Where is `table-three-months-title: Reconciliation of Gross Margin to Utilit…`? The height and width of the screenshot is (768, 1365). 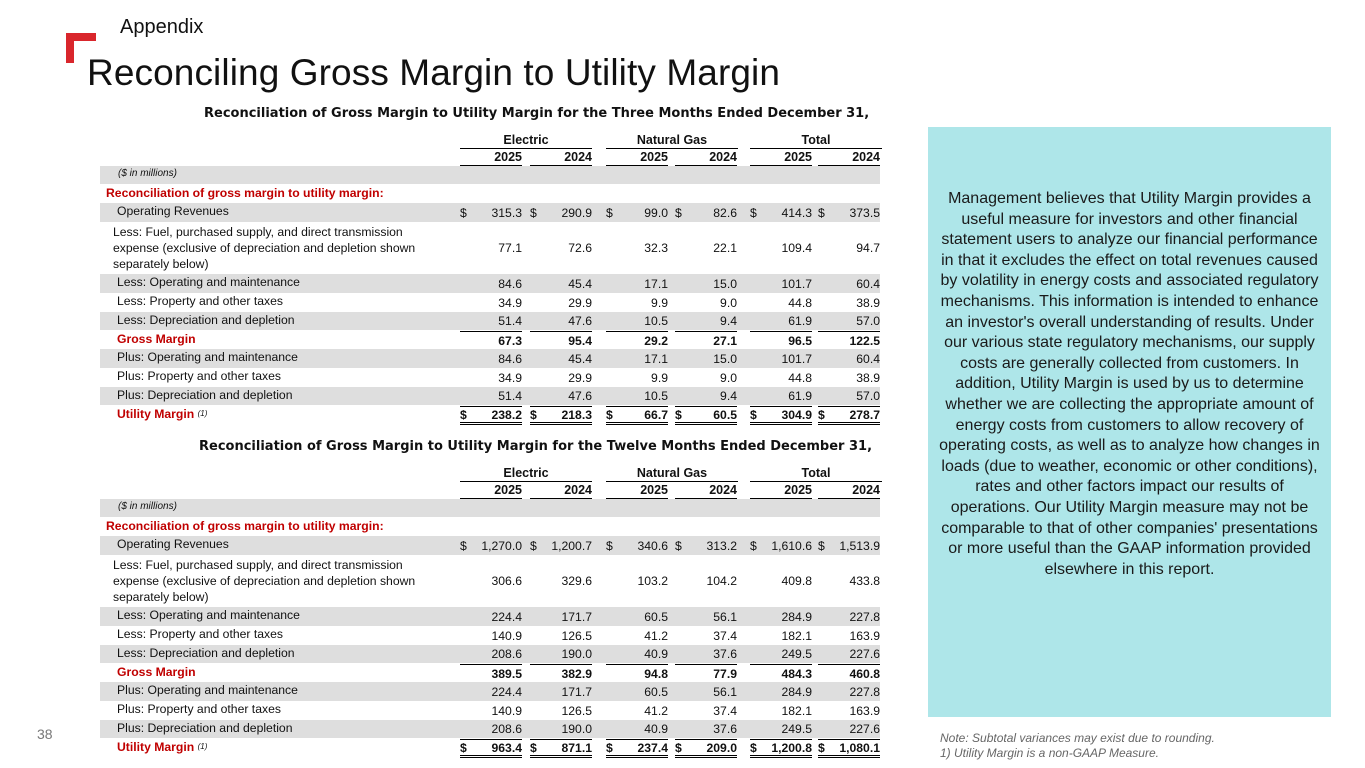
table-three-months-title: Reconciliation of Gross Margin to Utilit… is located at coordinates (537, 113).